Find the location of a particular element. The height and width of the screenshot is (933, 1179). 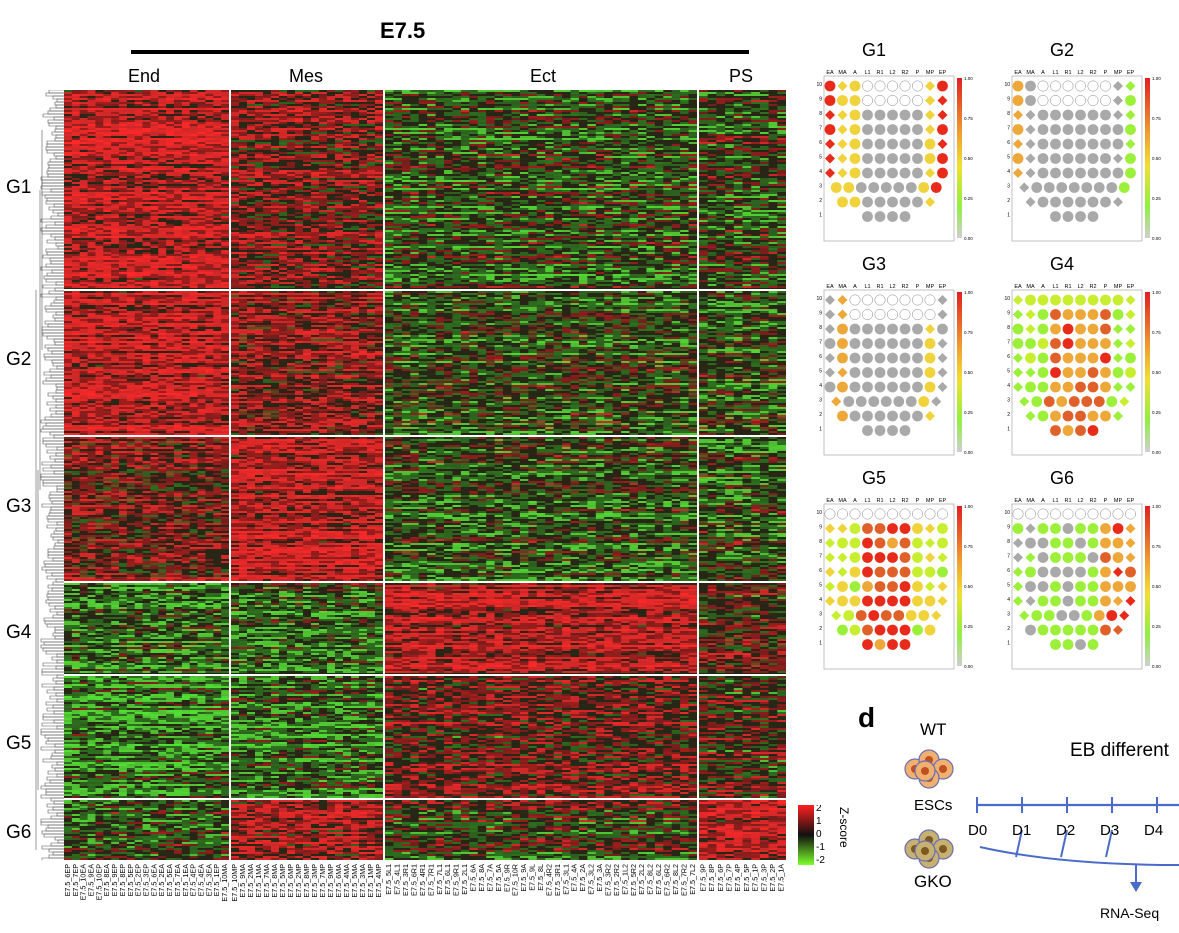

cornplot-row-label: 4 is located at coordinates (820, 600).